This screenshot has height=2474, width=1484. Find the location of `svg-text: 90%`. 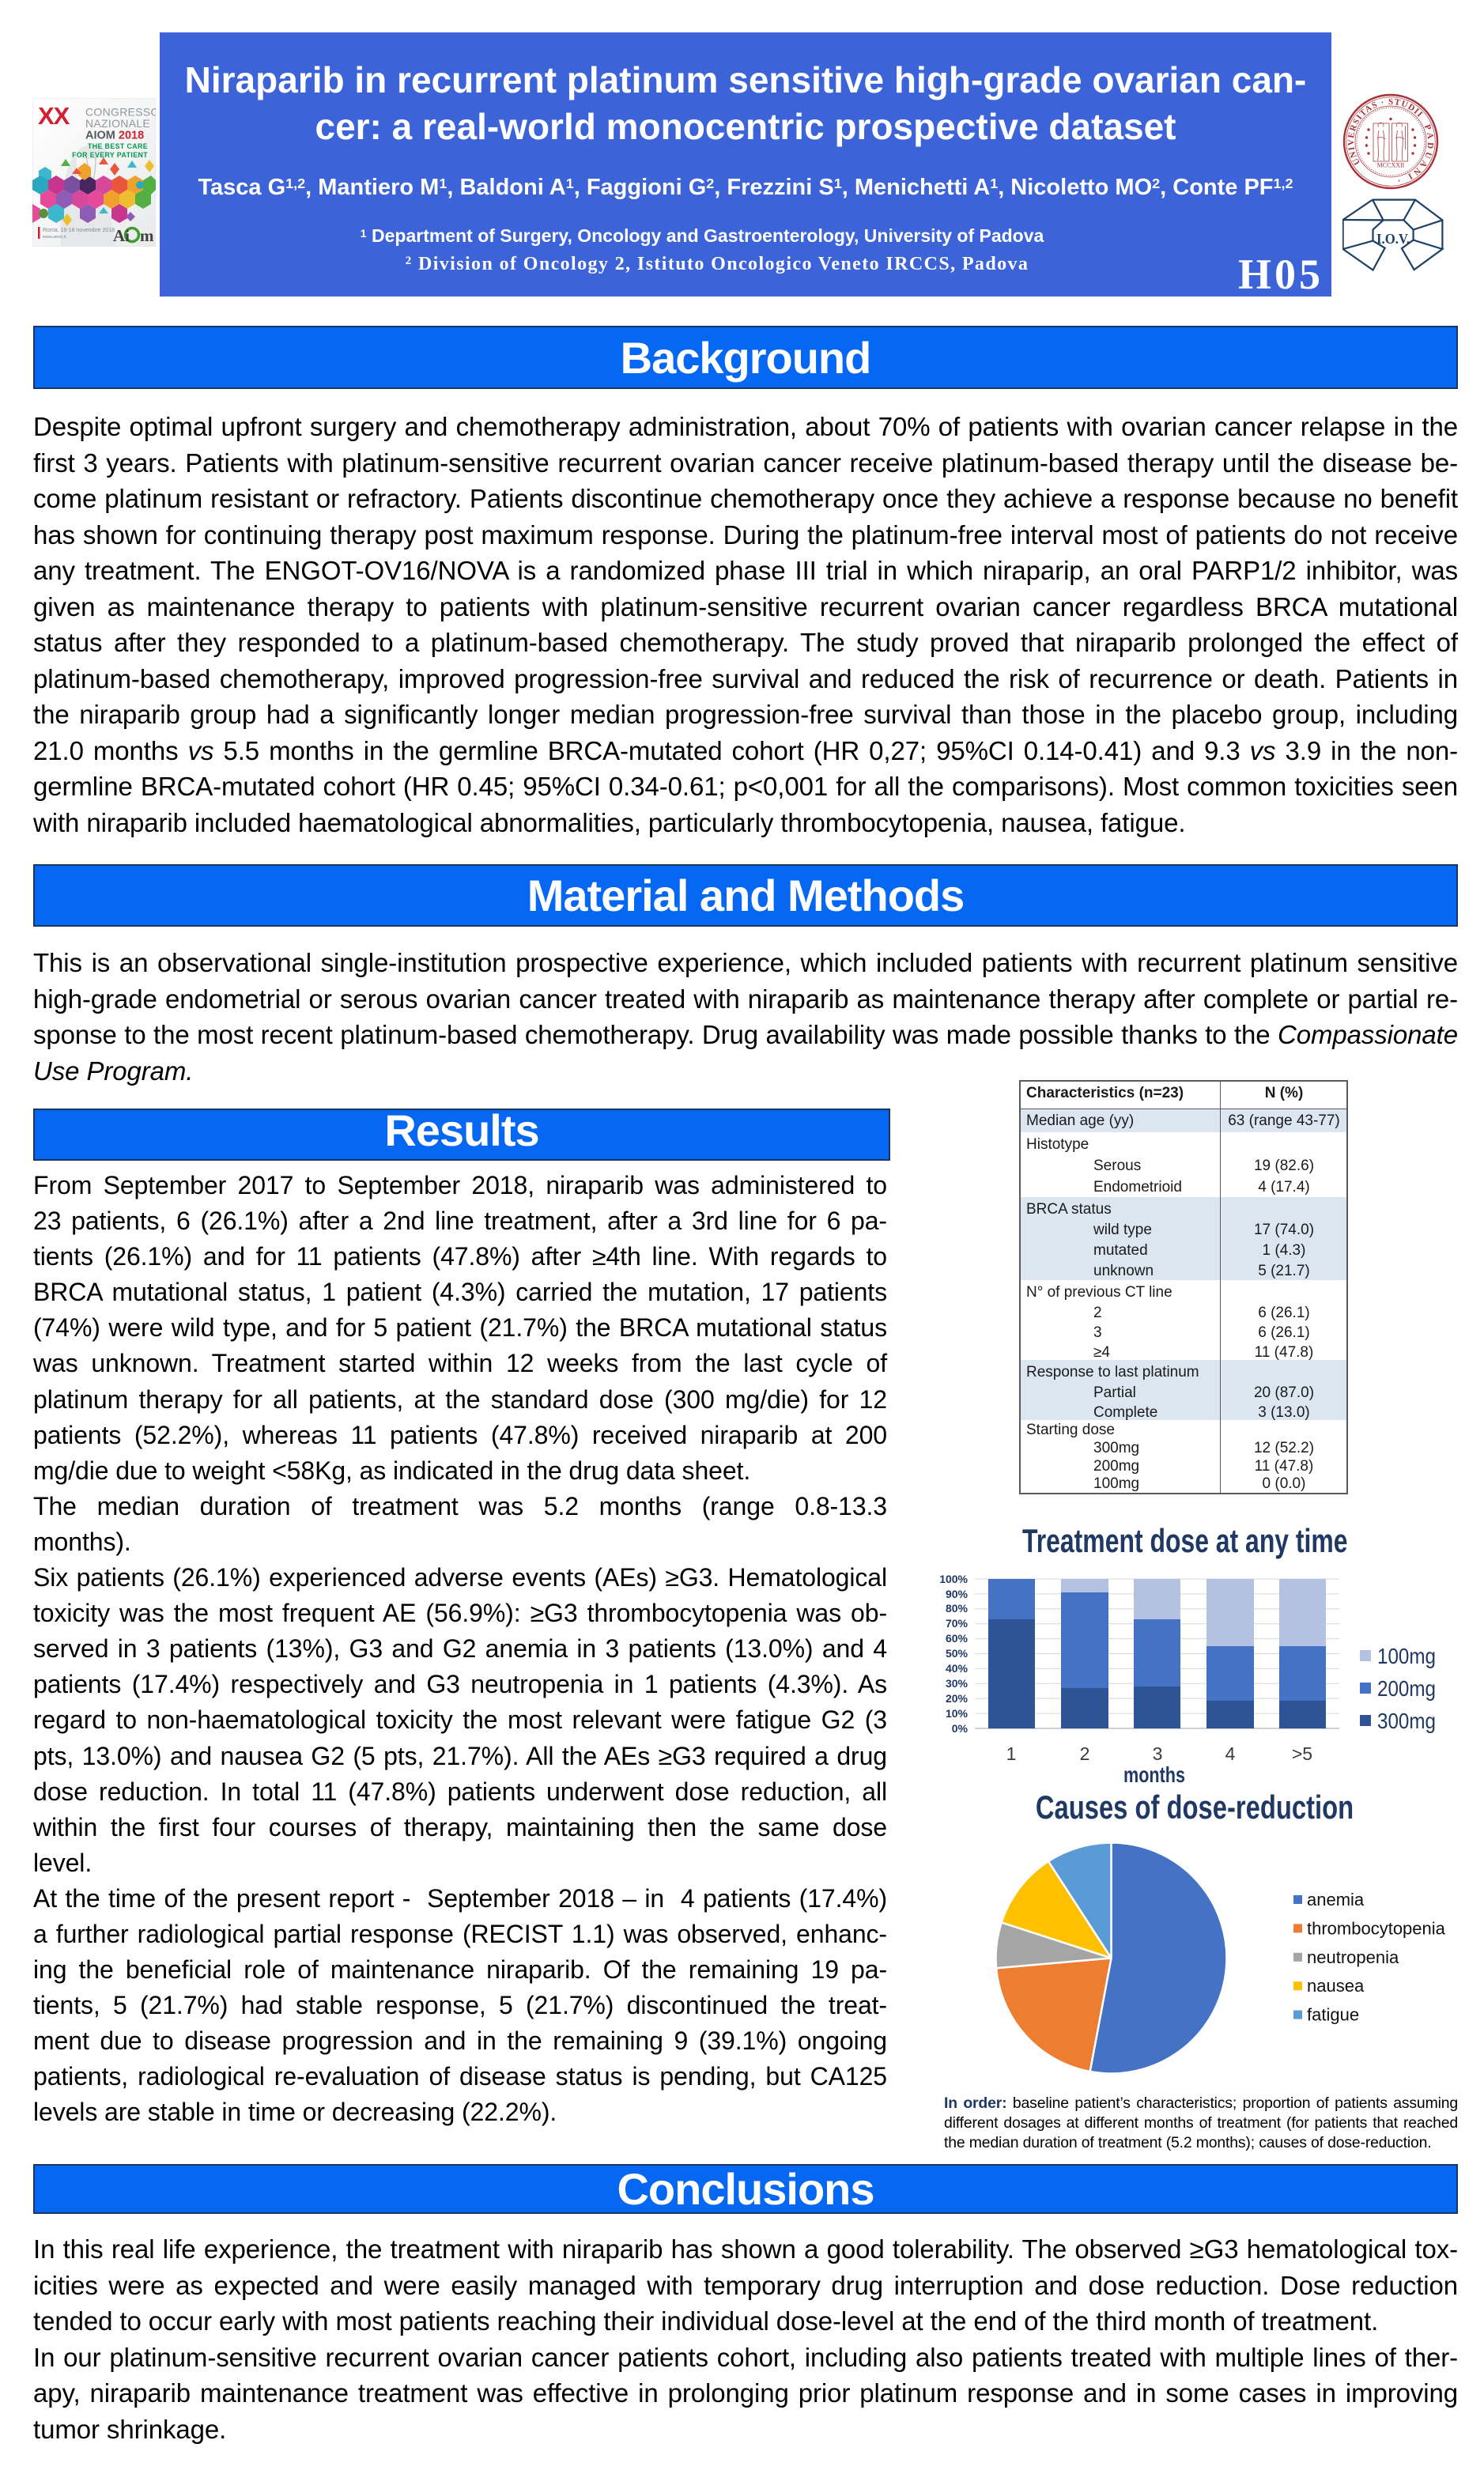

svg-text: 90% is located at coordinates (957, 1594).